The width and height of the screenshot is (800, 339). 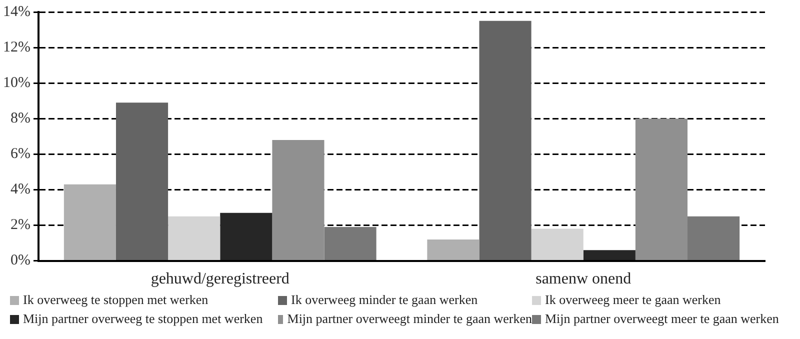 I want to click on y-tick-label: 10%, so click(x=16, y=83).